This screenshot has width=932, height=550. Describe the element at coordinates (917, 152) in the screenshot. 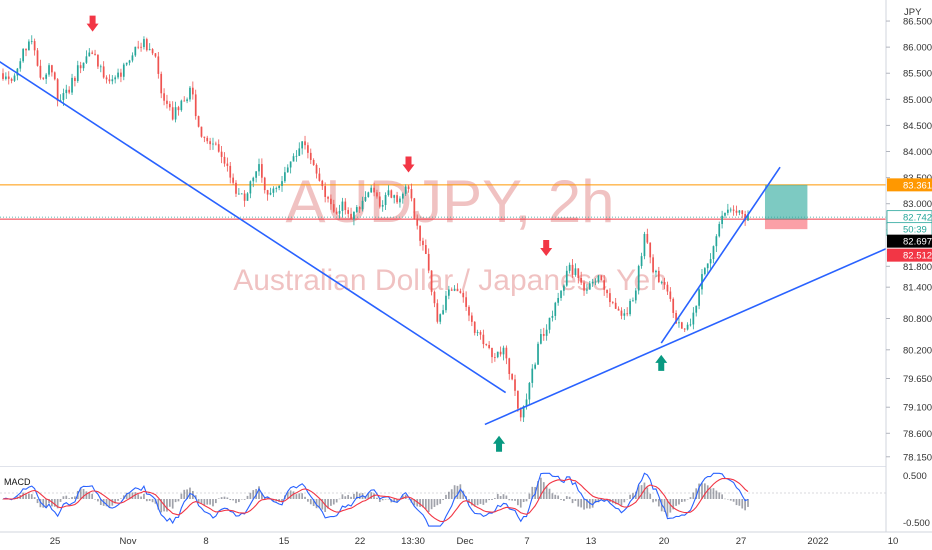

I see `price-tick-label: 84.000` at that location.